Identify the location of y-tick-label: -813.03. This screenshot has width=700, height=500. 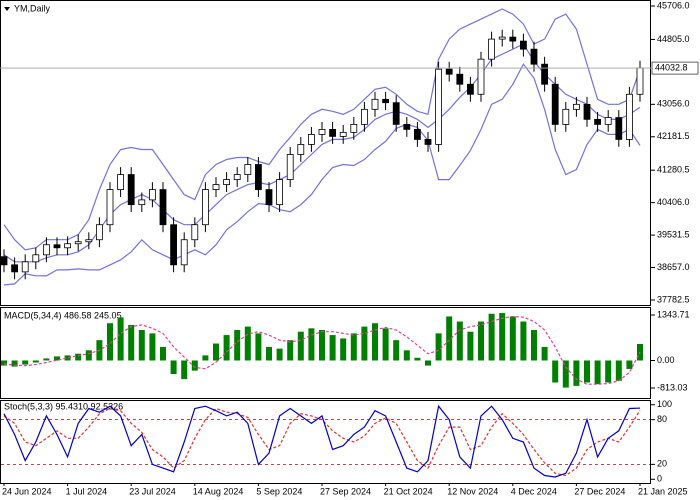
(672, 387).